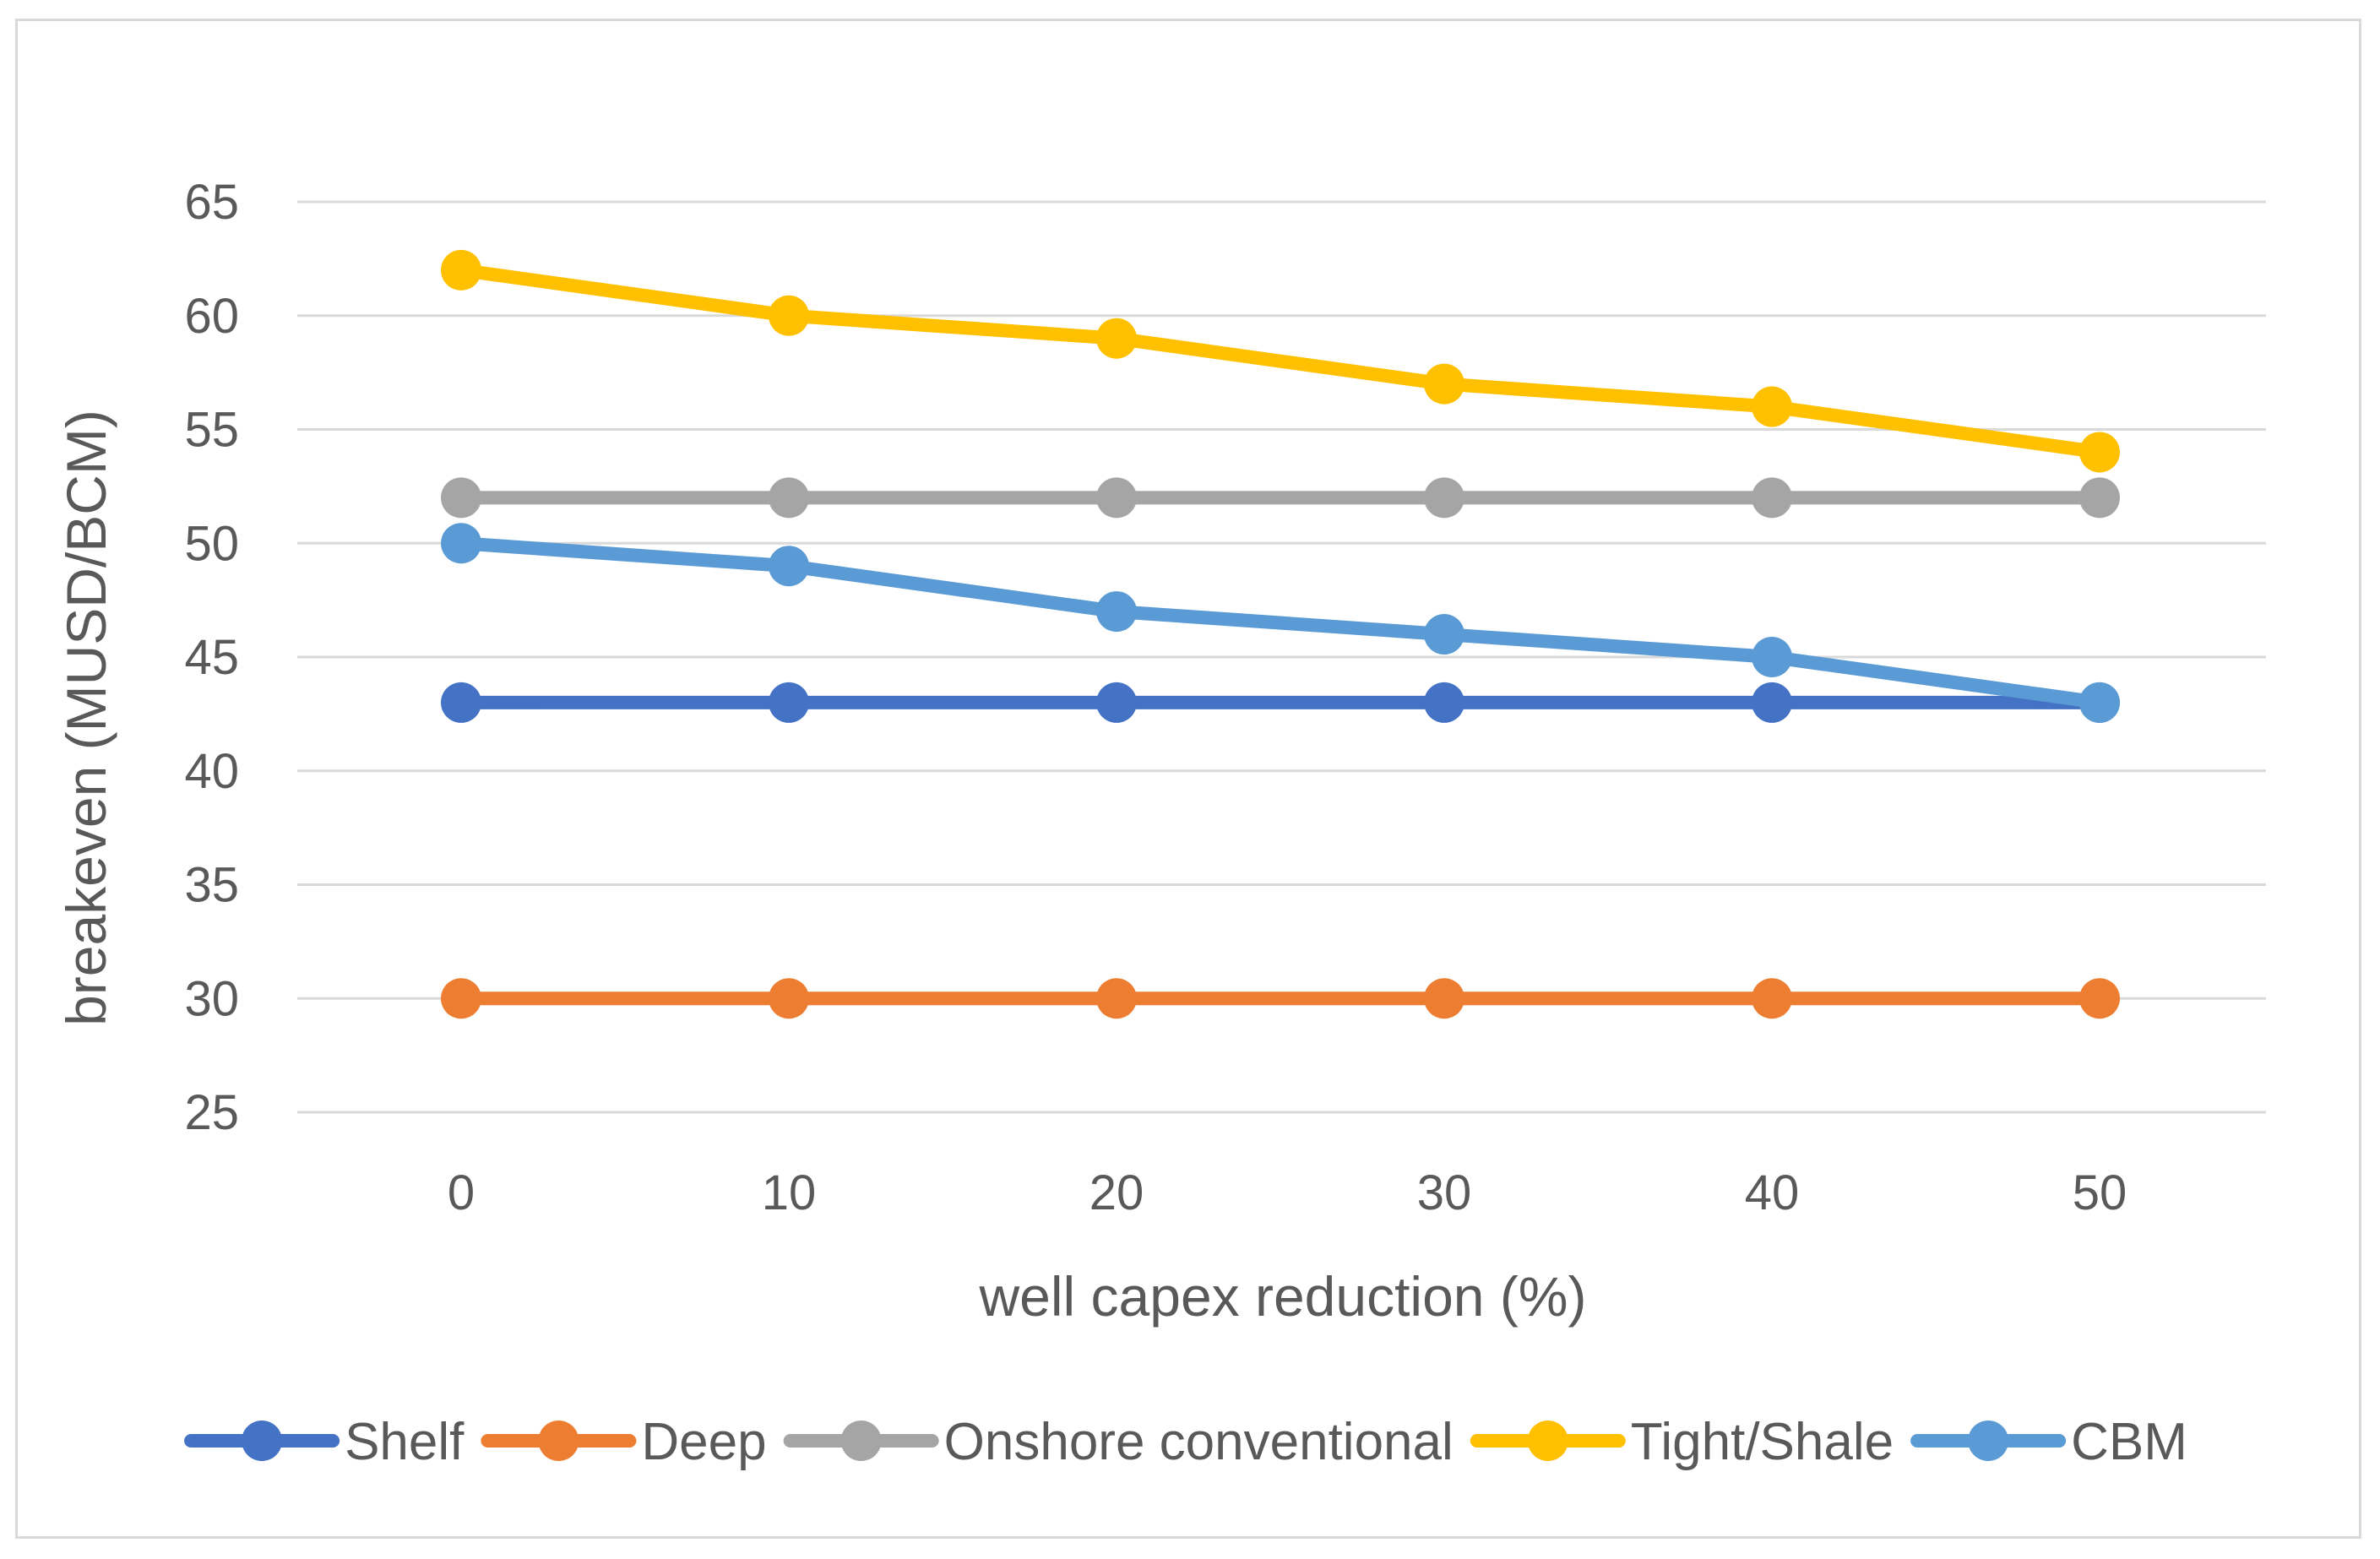 The height and width of the screenshot is (1559, 2380). What do you see at coordinates (86, 718) in the screenshot?
I see `y-axis-title: breakeven (MUSD/BCM)` at bounding box center [86, 718].